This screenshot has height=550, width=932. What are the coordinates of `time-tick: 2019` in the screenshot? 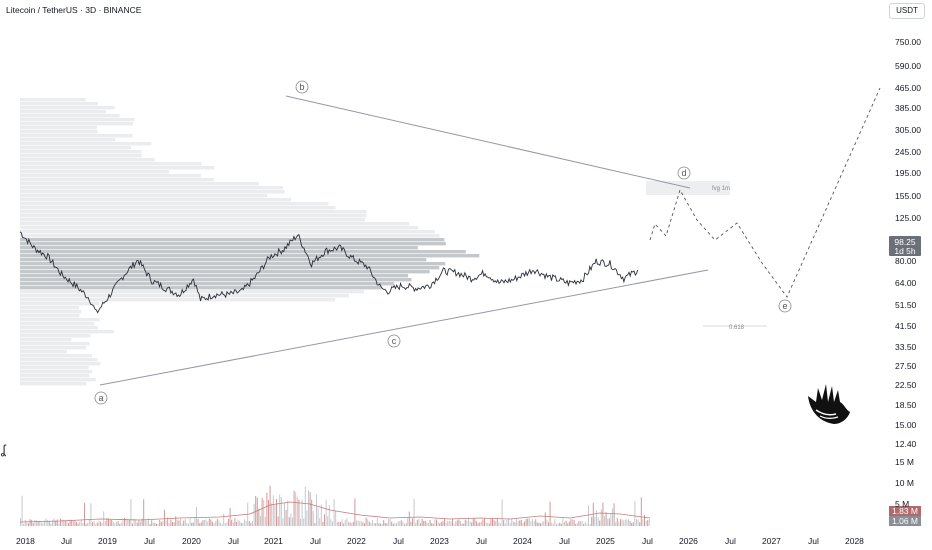 It's located at (107, 541).